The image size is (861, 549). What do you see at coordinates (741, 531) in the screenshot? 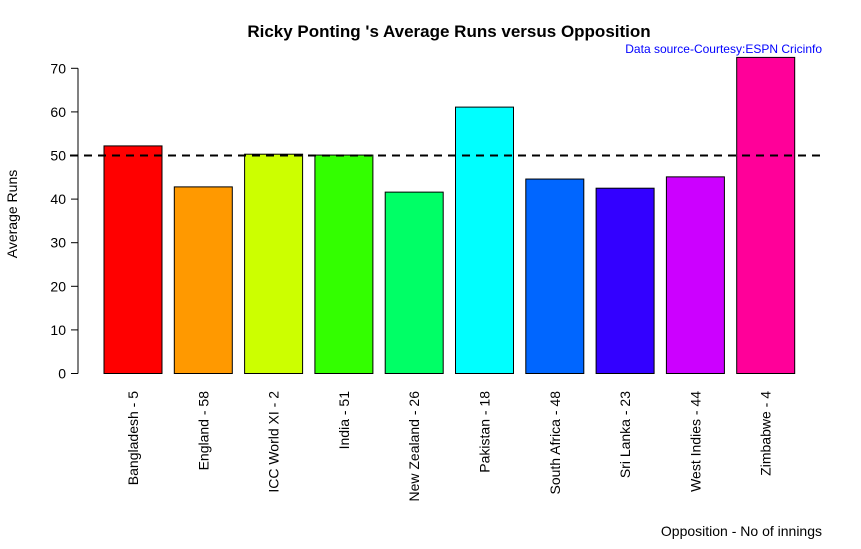
I see `x-axis-label: Opposition - No of innings` at bounding box center [741, 531].